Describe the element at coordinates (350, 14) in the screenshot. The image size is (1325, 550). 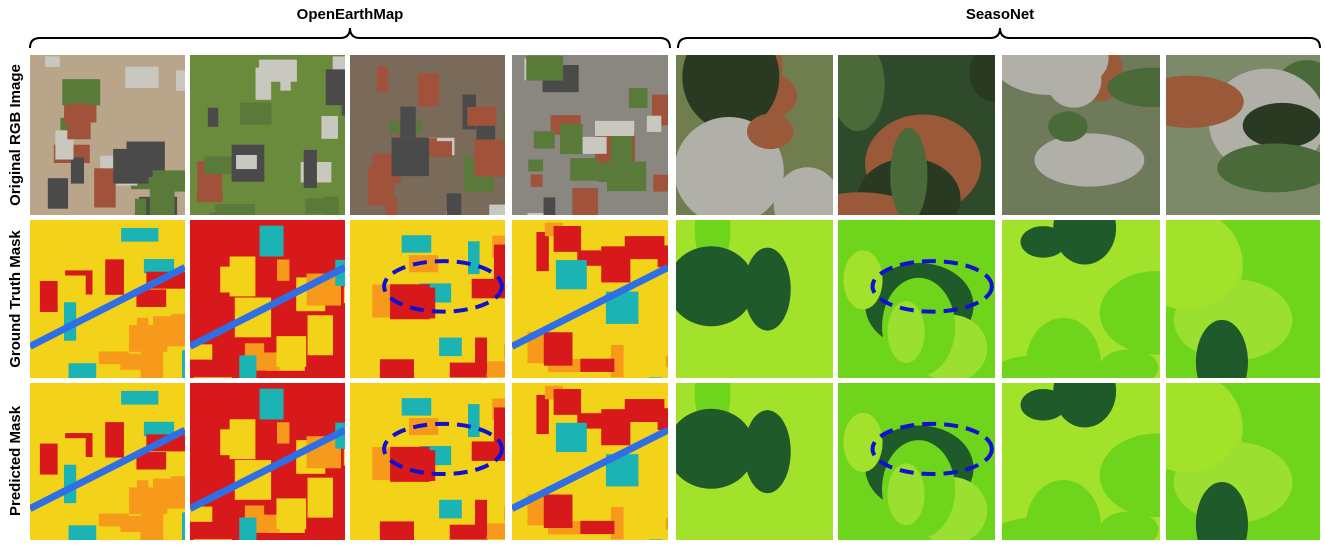
I see `group-title: OpenEarthMap` at that location.